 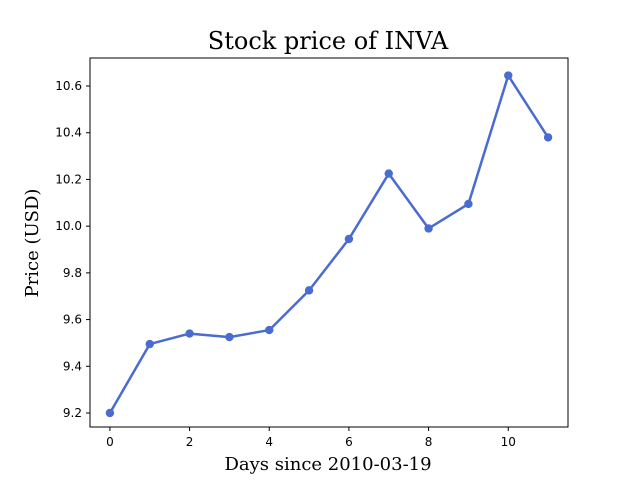 I want to click on y-axis-label: Price (USD), so click(x=32, y=243).